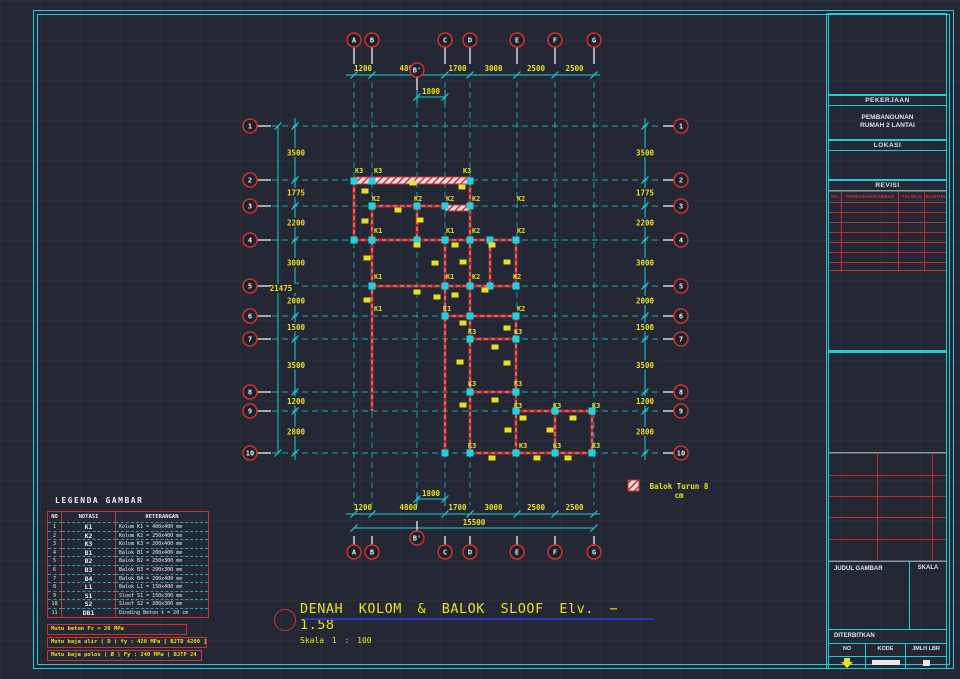  Describe the element at coordinates (594, 41) in the screenshot. I see `svg-text: G` at that location.